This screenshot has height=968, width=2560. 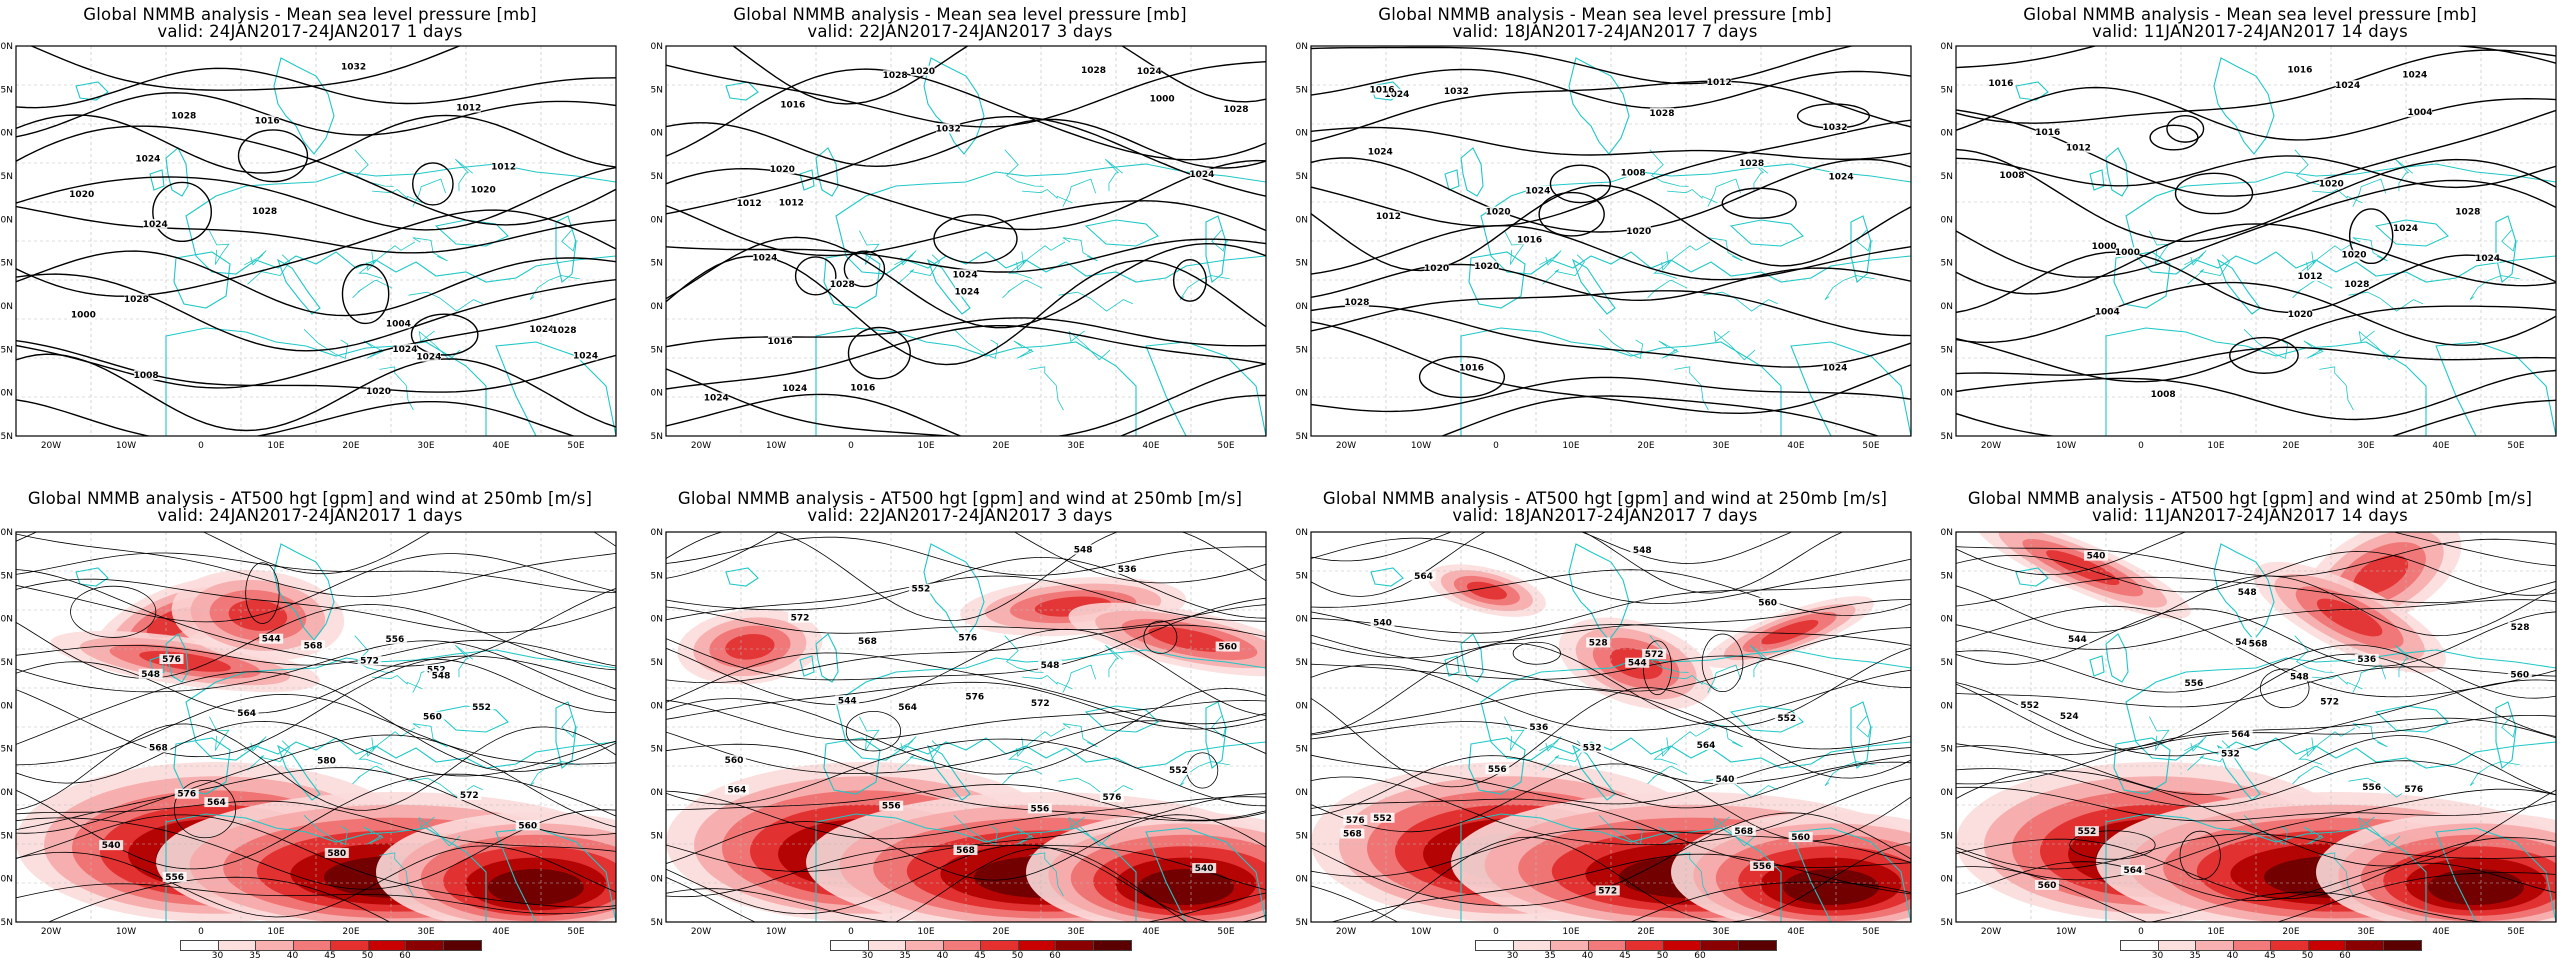 I want to click on svg-text: 1000, so click(x=1162, y=100).